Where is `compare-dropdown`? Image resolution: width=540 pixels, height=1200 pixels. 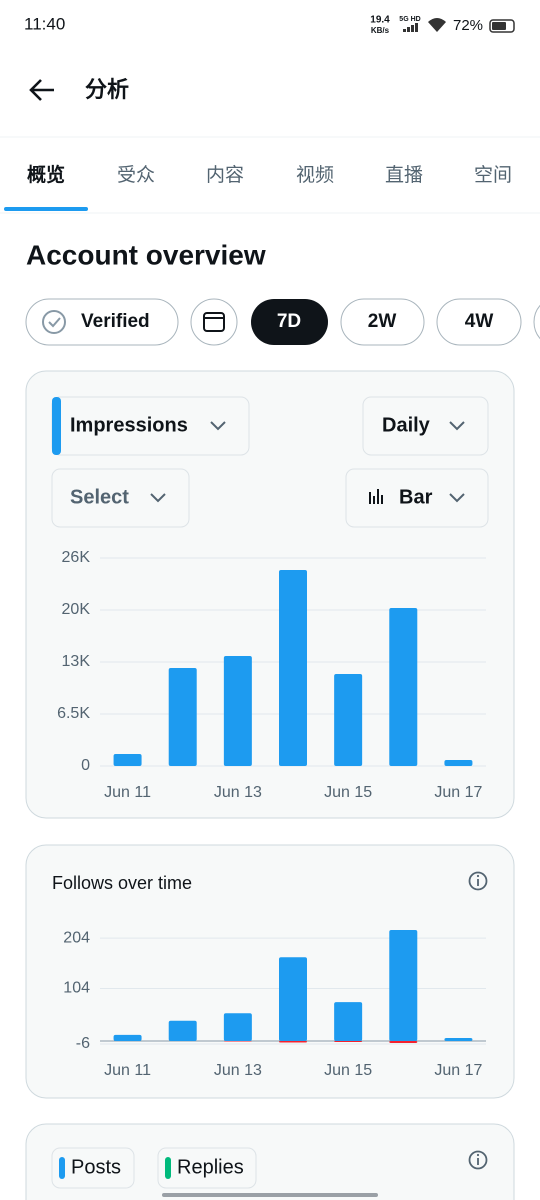 compare-dropdown is located at coordinates (120, 498).